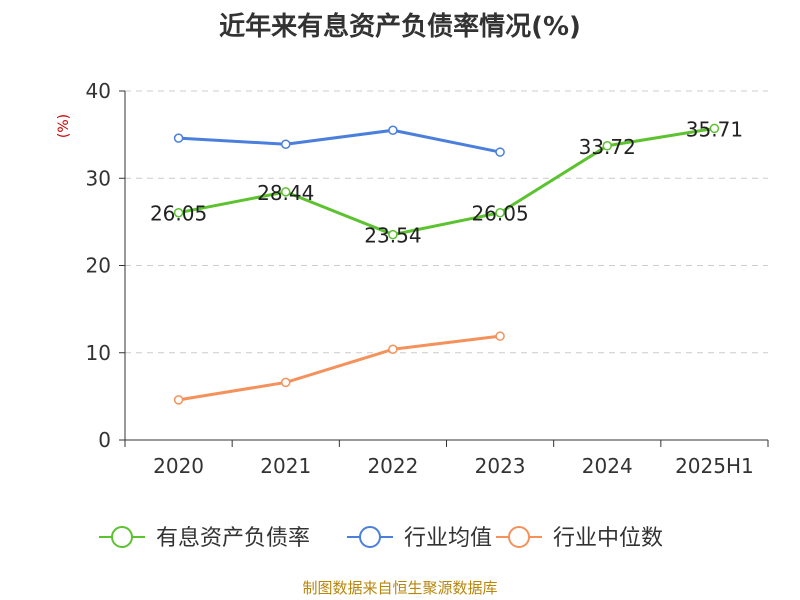 The image size is (800, 600). I want to click on x-tick-label: 2021, so click(285, 466).